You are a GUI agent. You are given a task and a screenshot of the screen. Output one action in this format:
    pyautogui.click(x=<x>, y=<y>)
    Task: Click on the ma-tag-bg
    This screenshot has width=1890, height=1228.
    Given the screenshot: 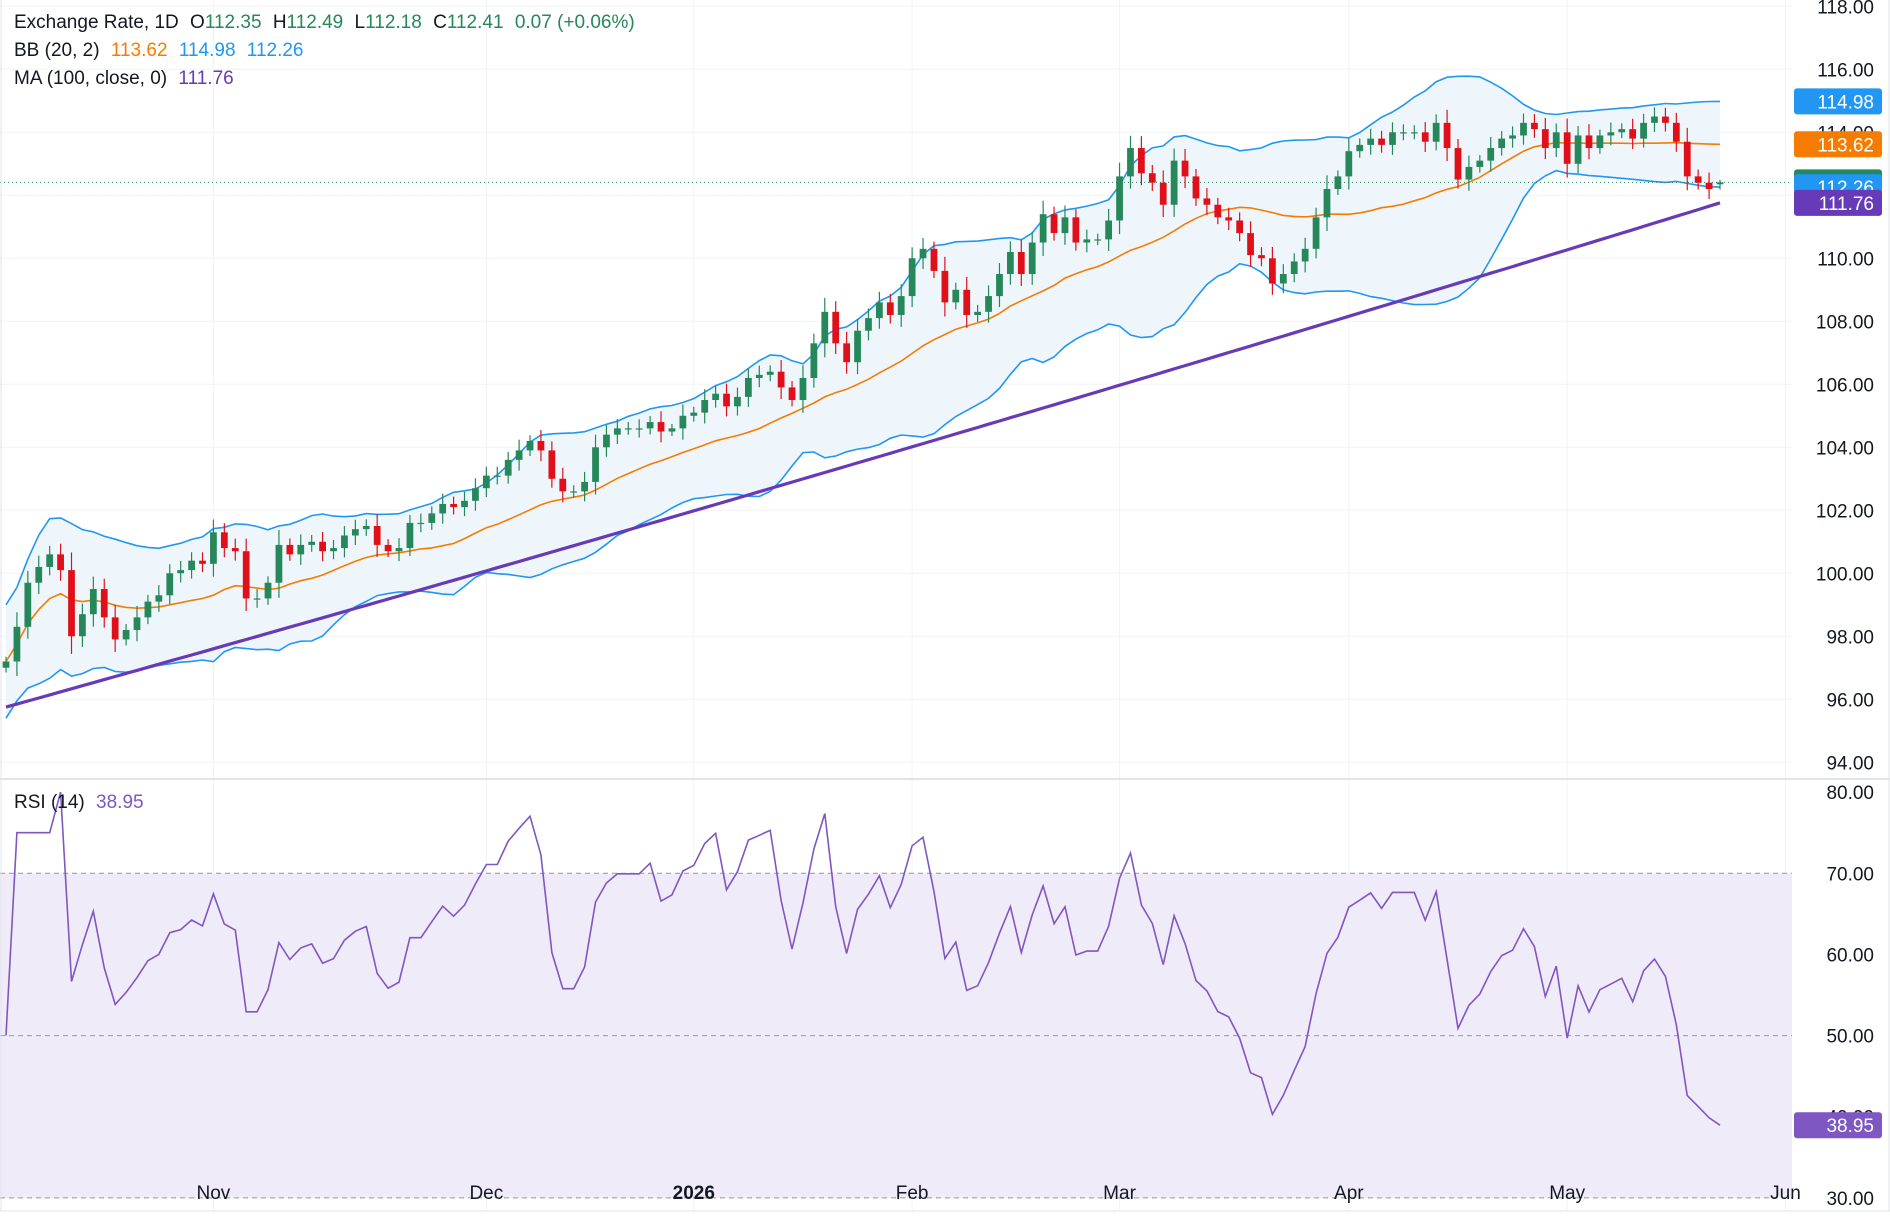 What is the action you would take?
    pyautogui.click(x=1838, y=202)
    